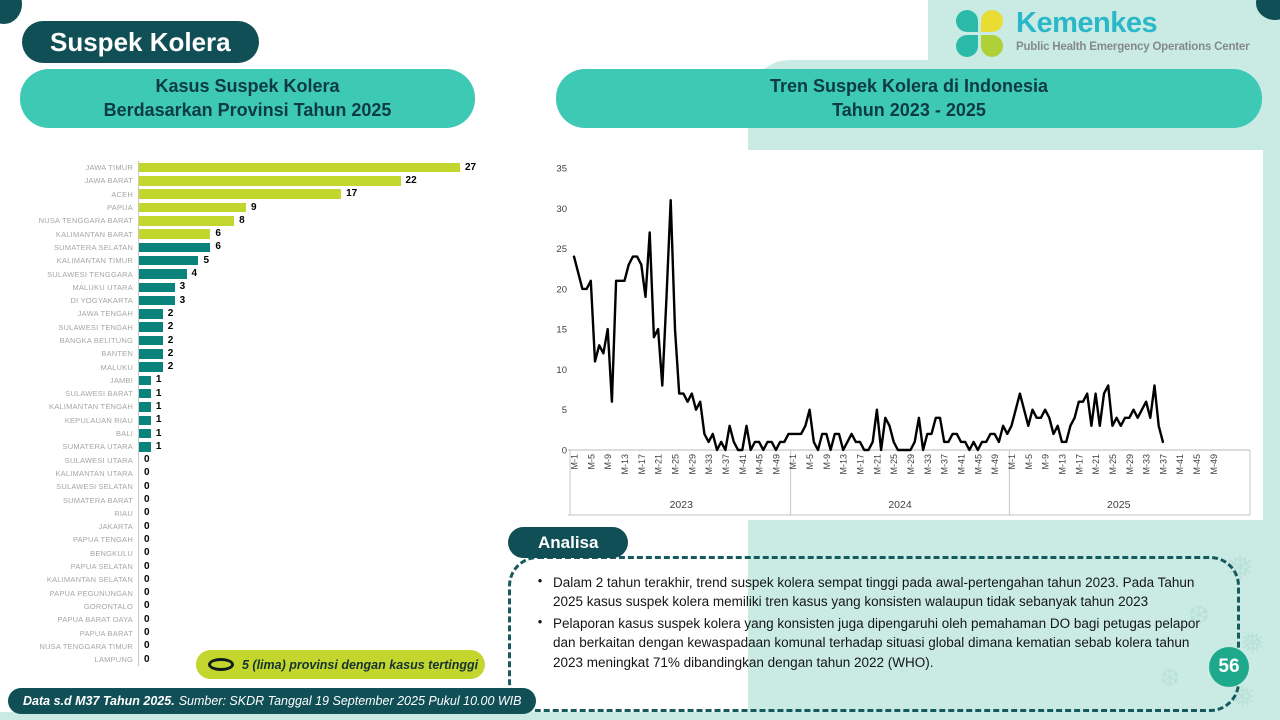 Image resolution: width=1280 pixels, height=720 pixels. I want to click on x-axis-tick-label: M-45, so click(1197, 464).